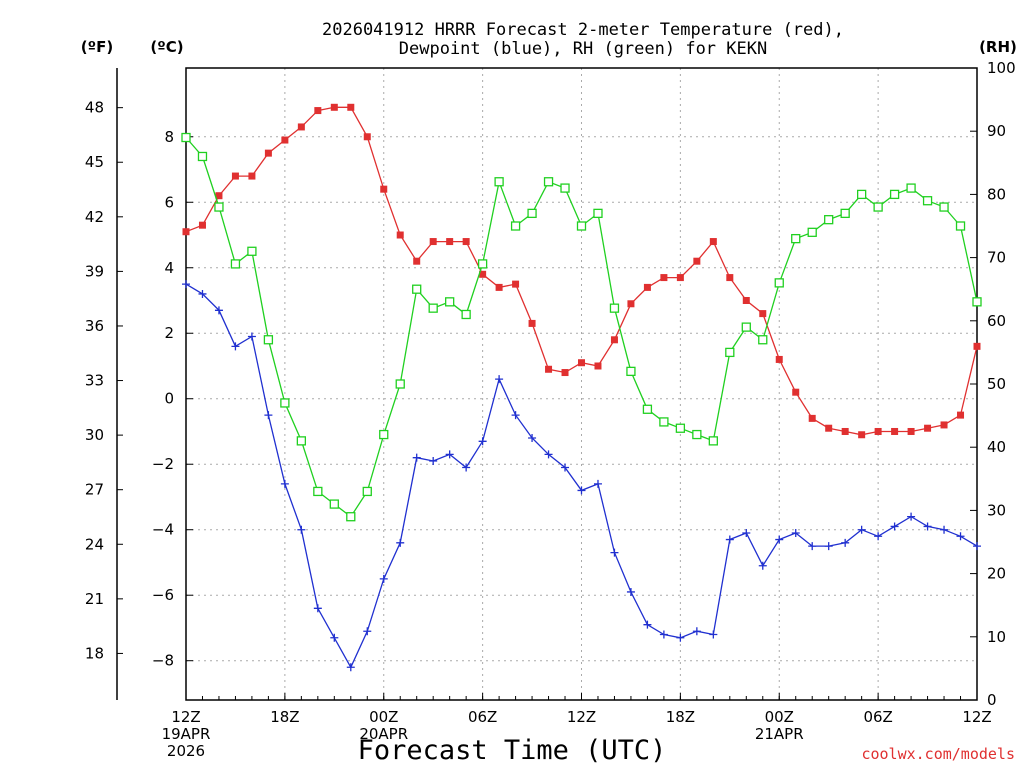 The width and height of the screenshot is (1024, 768). Describe the element at coordinates (284, 717) in the screenshot. I see `x-tick-label: 18Z` at that location.